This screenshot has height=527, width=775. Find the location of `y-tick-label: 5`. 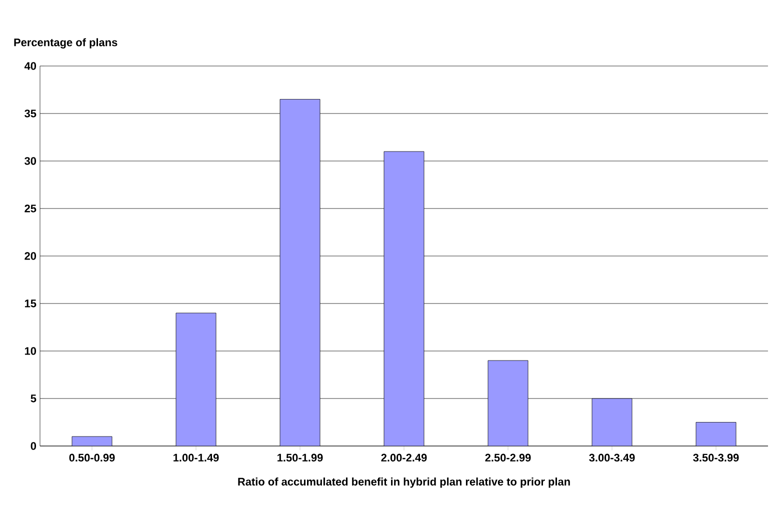

y-tick-label: 5 is located at coordinates (33, 398).